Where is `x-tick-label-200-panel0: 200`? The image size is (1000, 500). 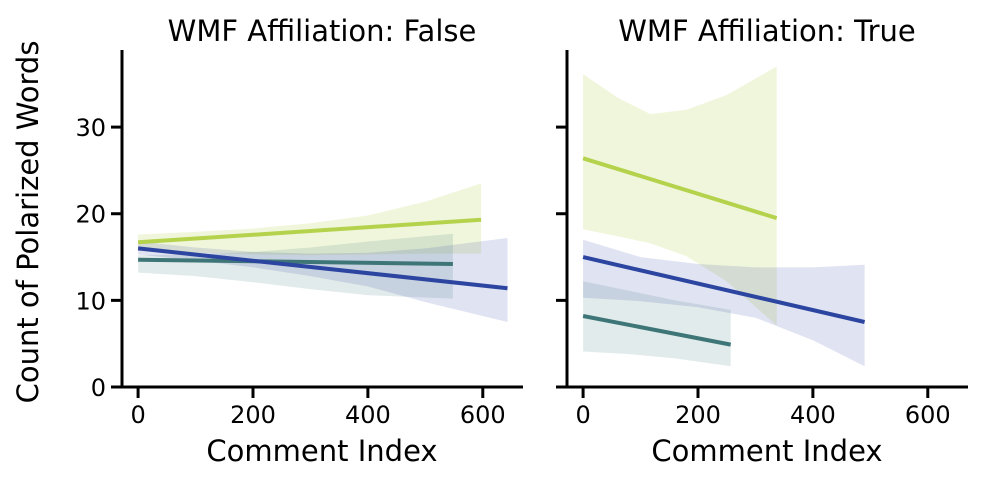 x-tick-label-200-panel0: 200 is located at coordinates (253, 415).